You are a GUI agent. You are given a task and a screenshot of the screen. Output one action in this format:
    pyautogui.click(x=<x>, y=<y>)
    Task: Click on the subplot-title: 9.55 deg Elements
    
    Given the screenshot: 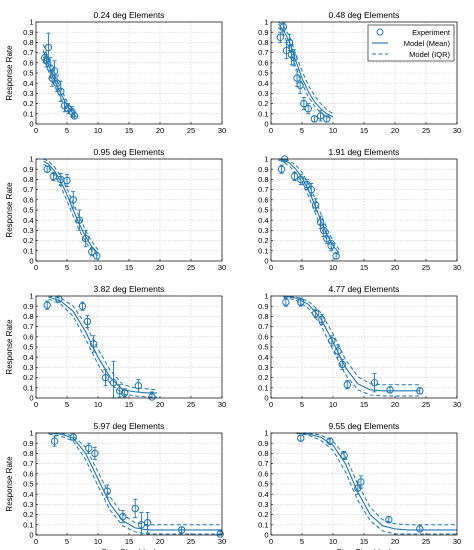 What is the action you would take?
    pyautogui.click(x=364, y=426)
    